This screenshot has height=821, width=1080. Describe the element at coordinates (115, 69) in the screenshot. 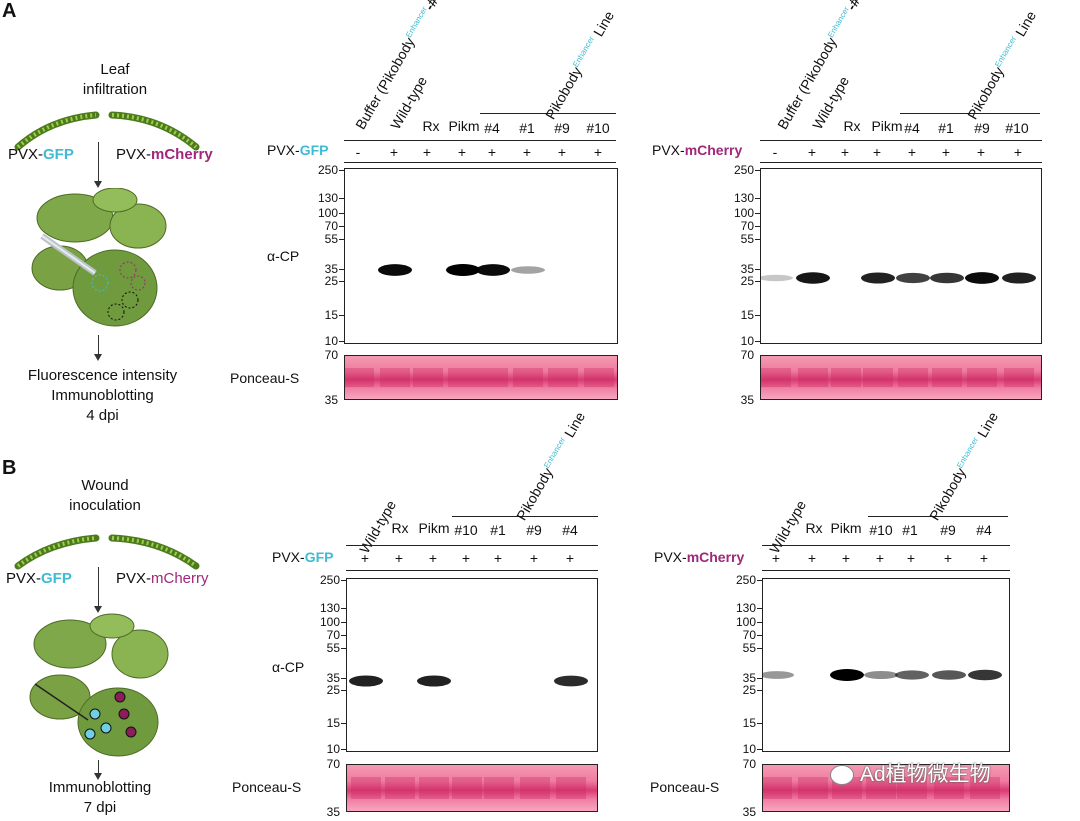

I see `method-a-line1: Leaf` at that location.